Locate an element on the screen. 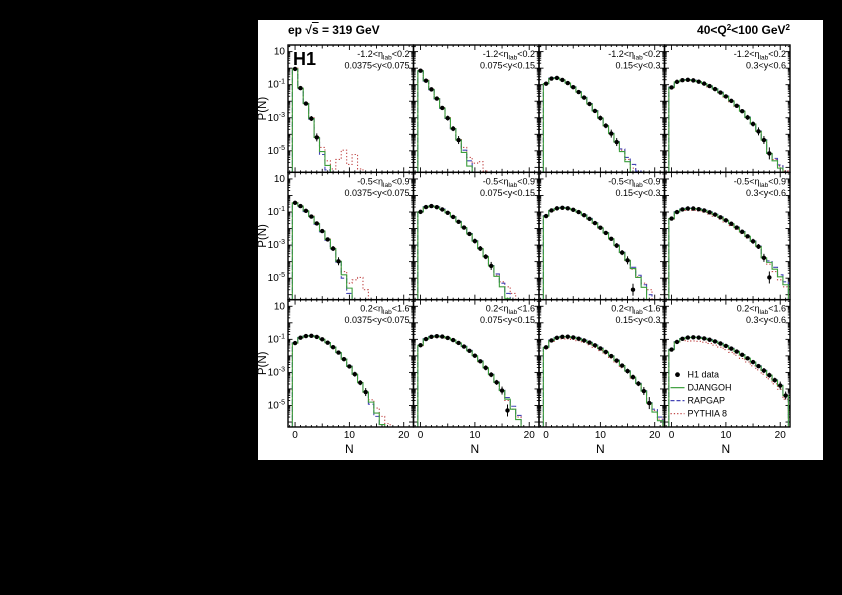 The image size is (842, 595). legend-label: H1 data is located at coordinates (704, 375).